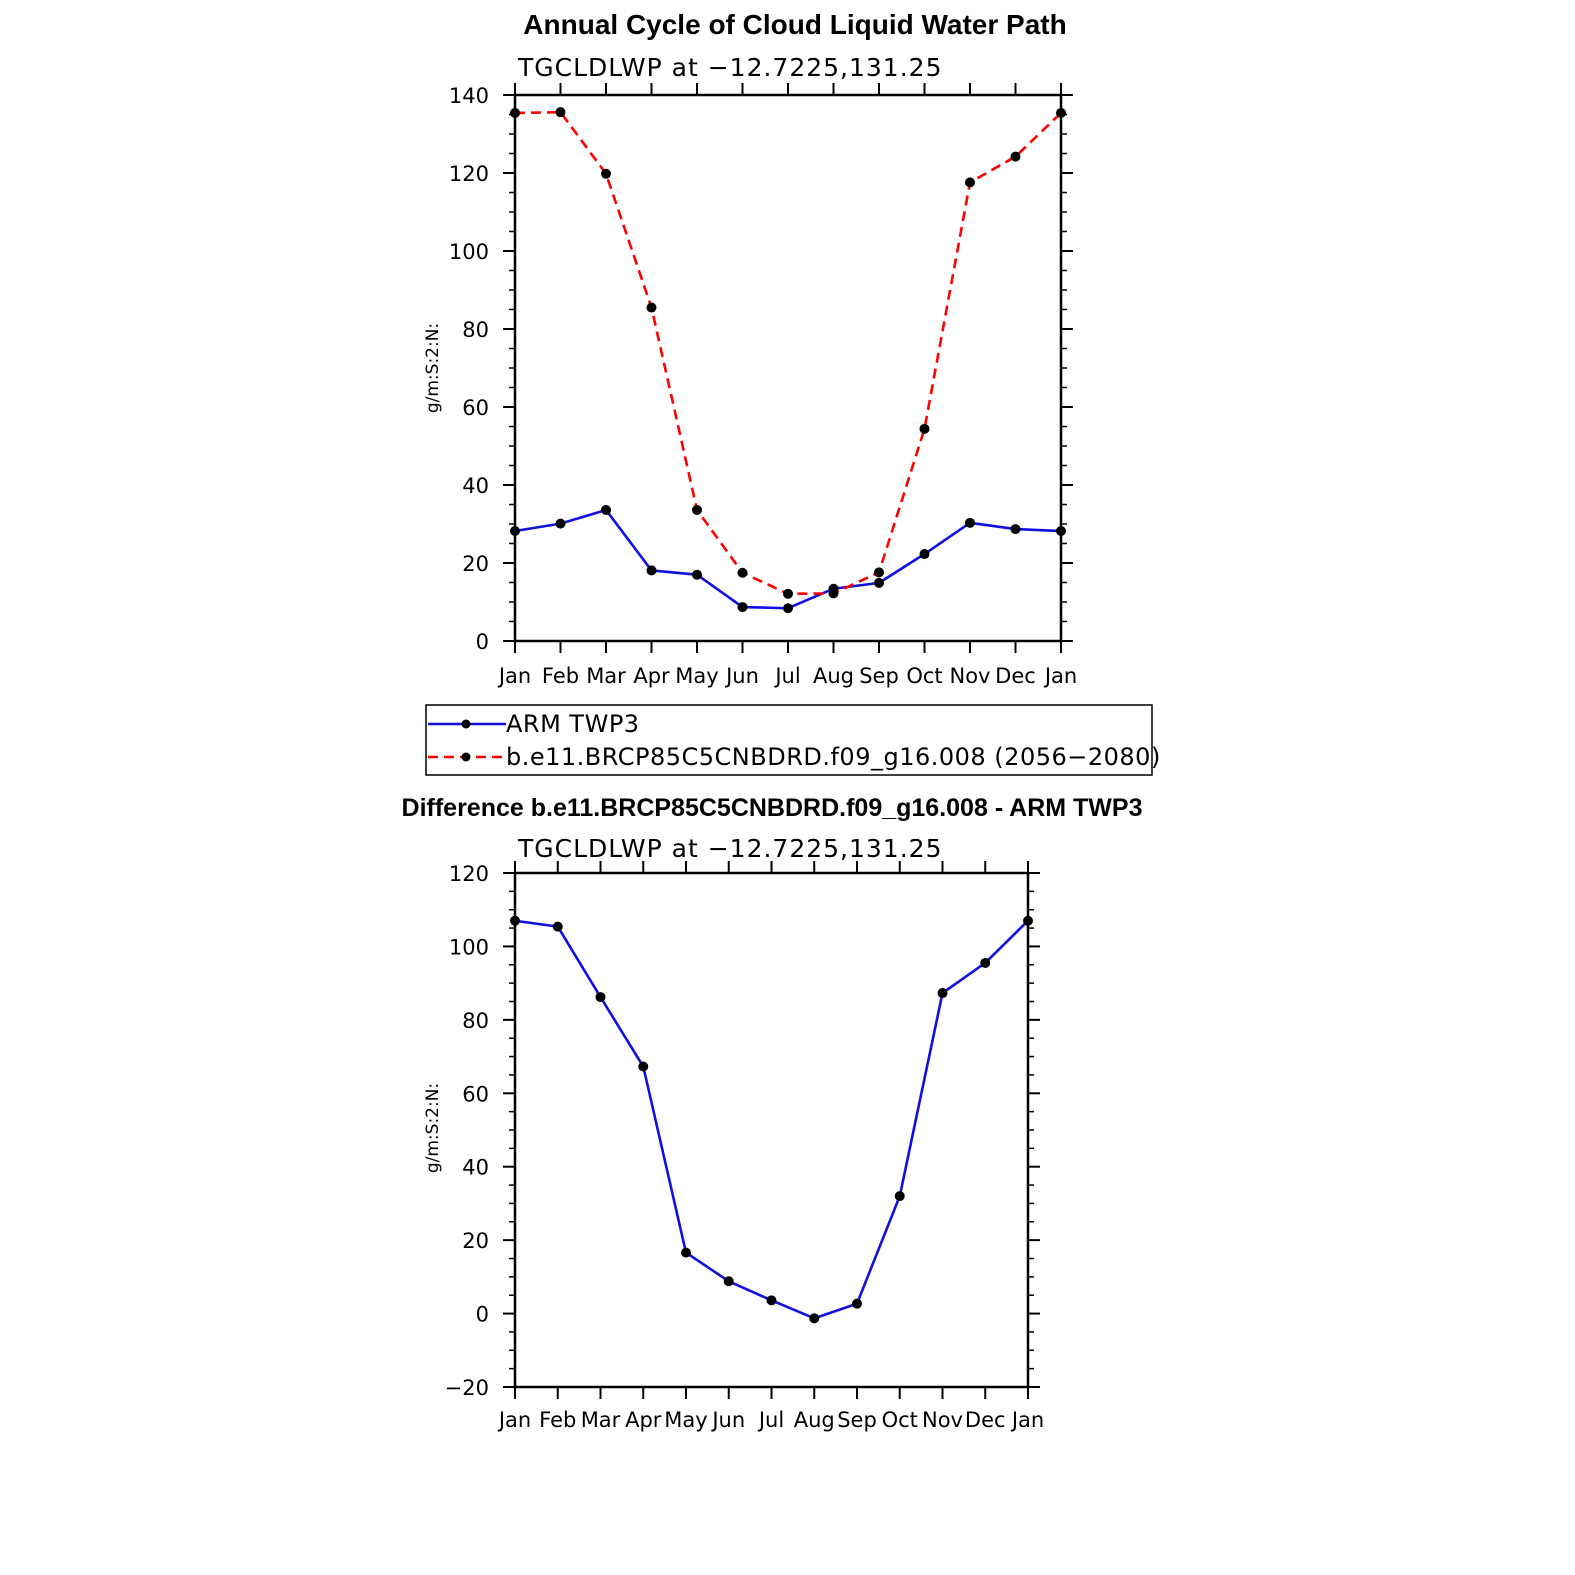  Describe the element at coordinates (466, 724) in the screenshot. I see `legend-obs-marker` at that location.